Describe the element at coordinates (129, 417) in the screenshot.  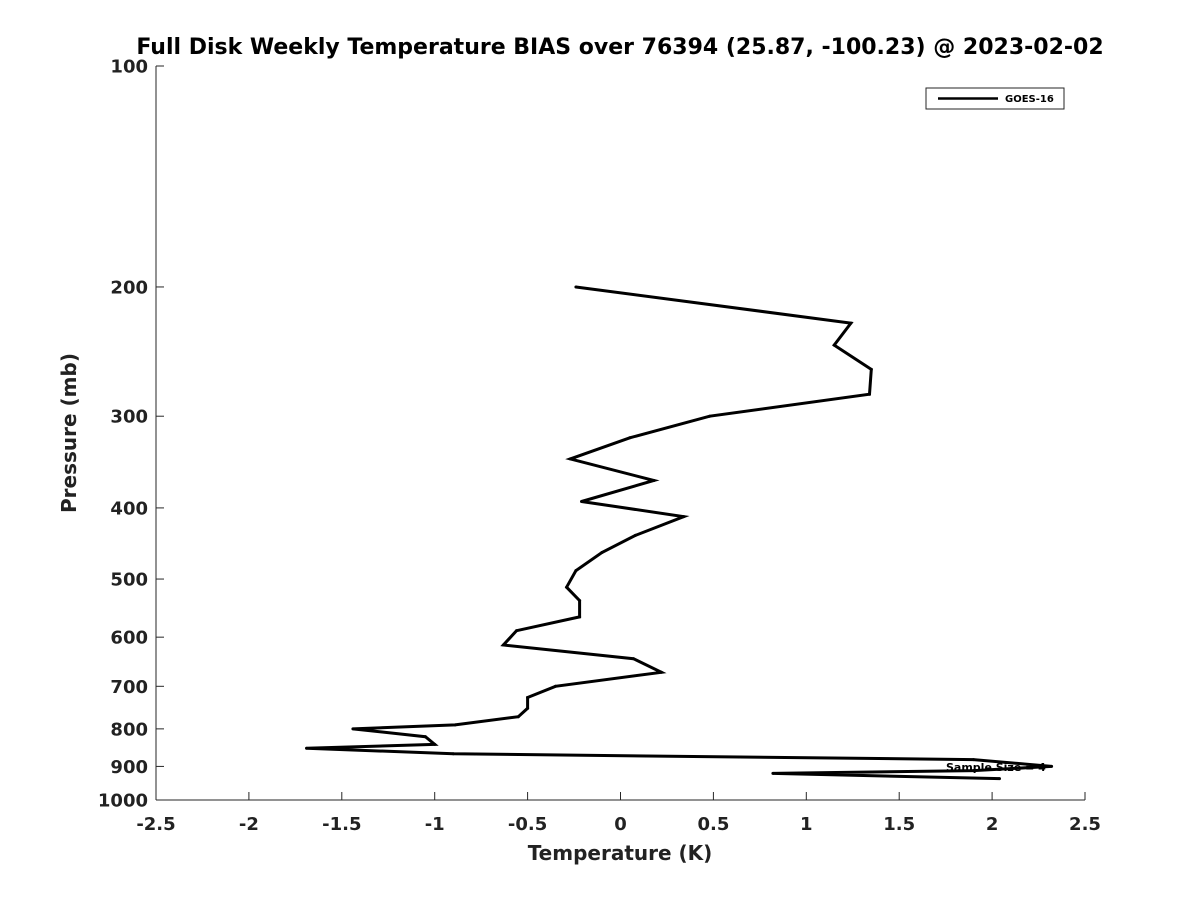
I see `y-tick-label: 300` at that location.